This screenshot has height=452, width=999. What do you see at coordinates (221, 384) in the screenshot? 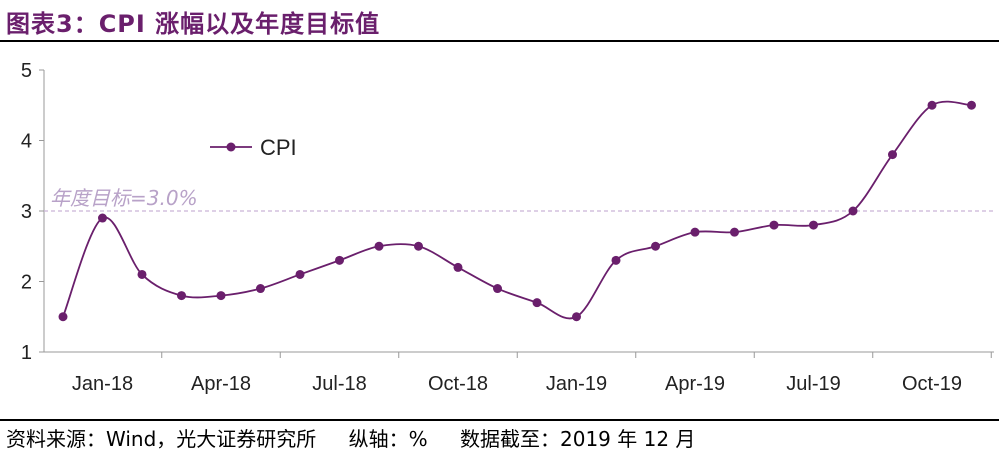
I see `x-tick-label: Apr-18` at bounding box center [221, 384].